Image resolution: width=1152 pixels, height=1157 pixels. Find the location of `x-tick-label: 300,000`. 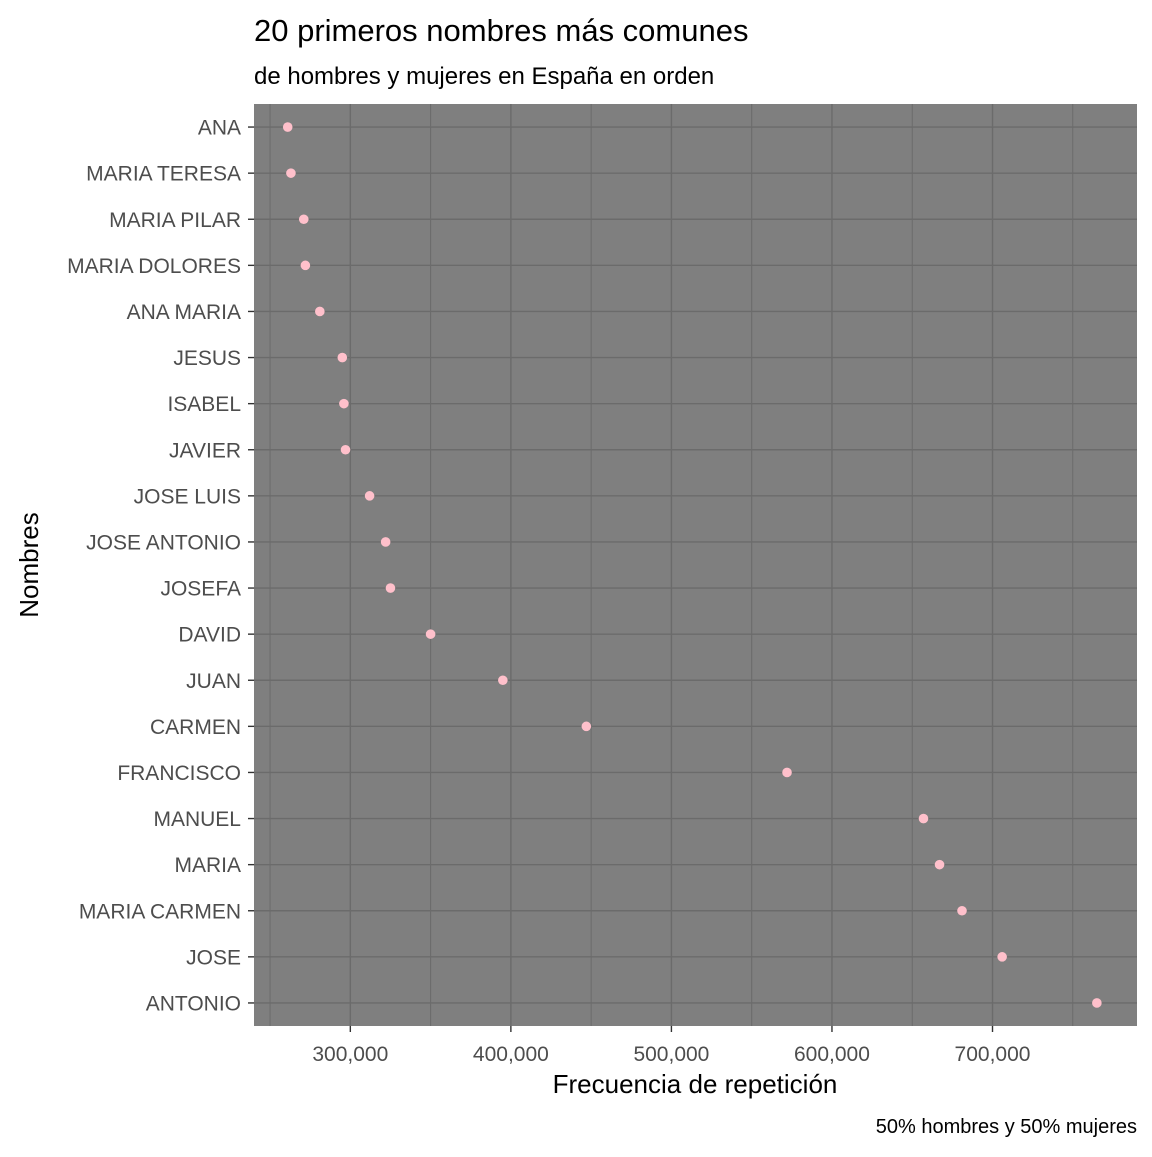

x-tick-label: 300,000 is located at coordinates (350, 1054).